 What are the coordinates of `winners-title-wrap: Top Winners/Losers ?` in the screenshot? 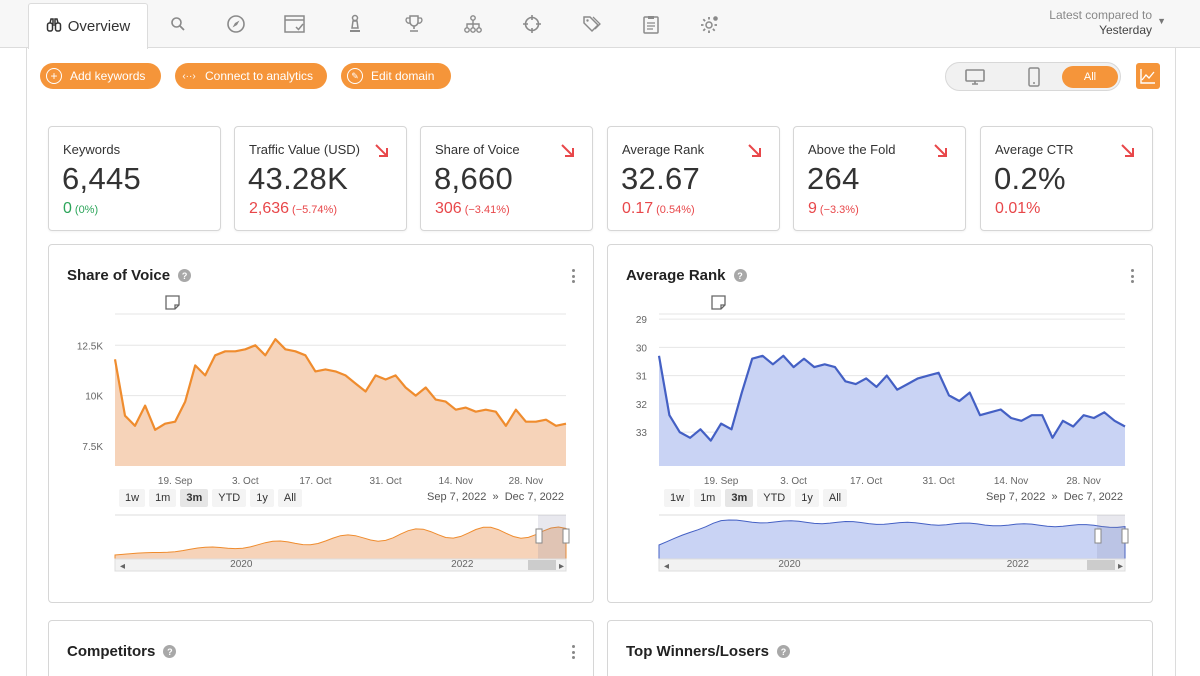 It's located at (708, 651).